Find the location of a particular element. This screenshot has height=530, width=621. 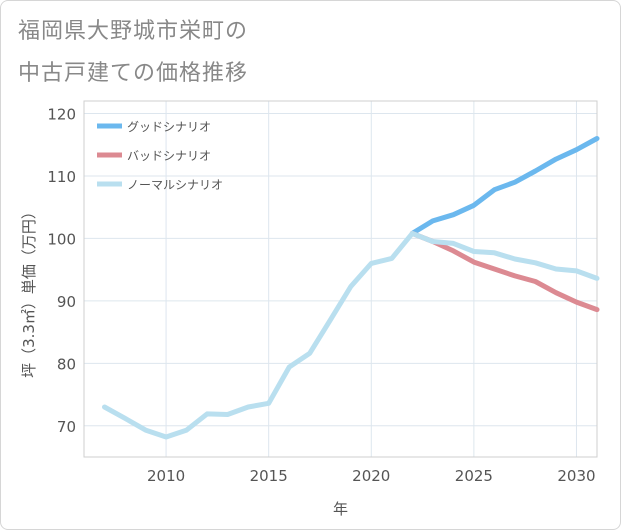

y-tick-label: 120 is located at coordinates (61, 114).